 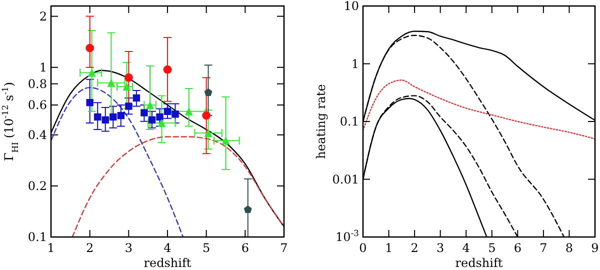 I want to click on x-tick-label: 1, so click(x=388, y=248).